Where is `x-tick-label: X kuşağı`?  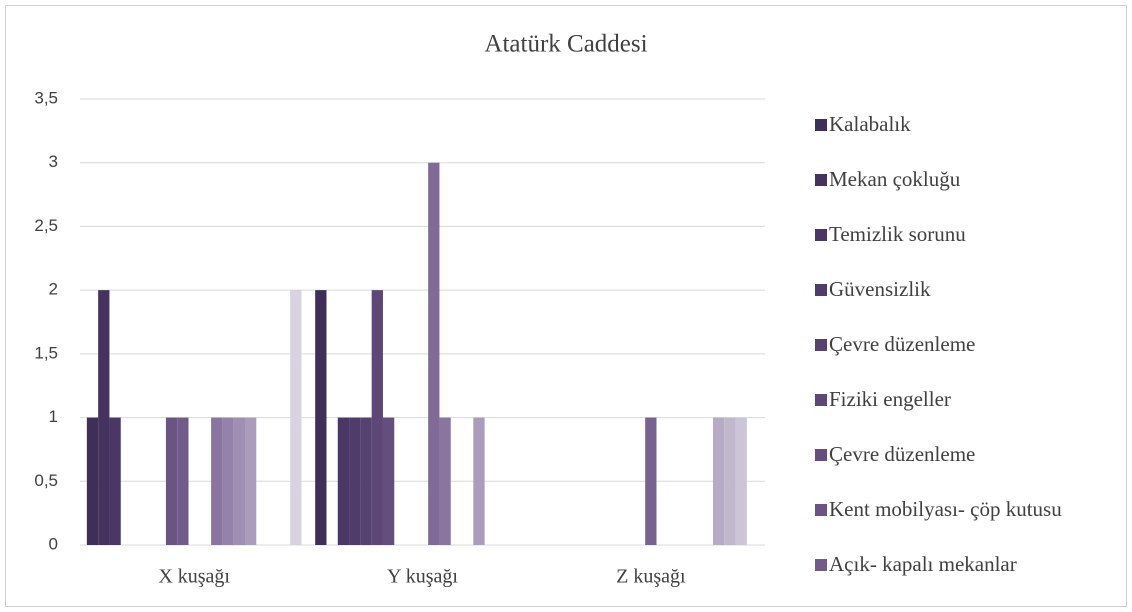 x-tick-label: X kuşağı is located at coordinates (194, 577).